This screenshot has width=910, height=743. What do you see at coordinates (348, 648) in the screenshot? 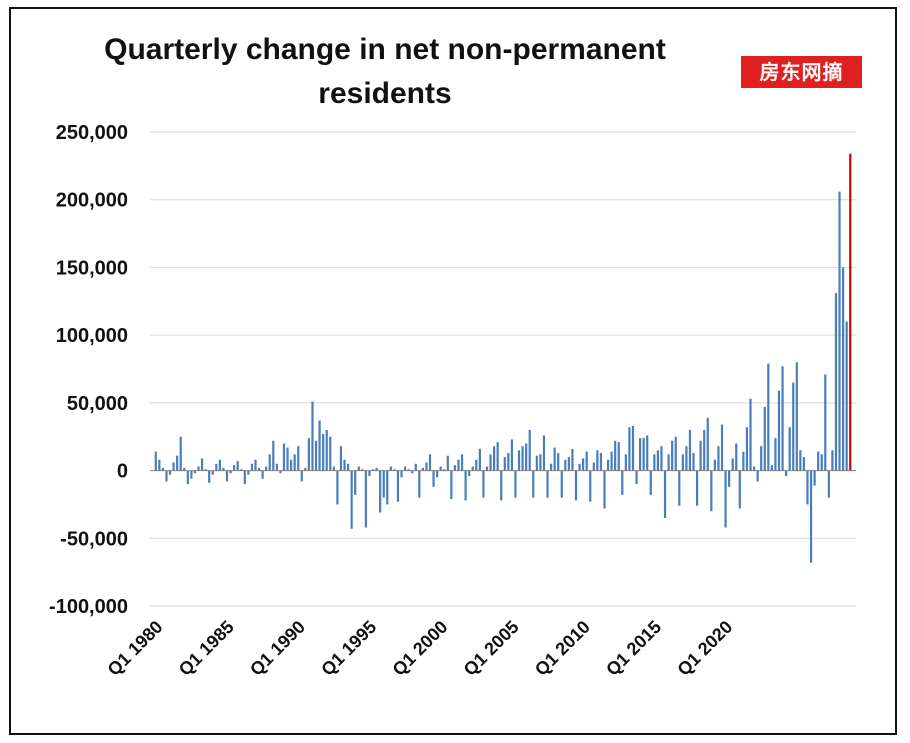
I see `x-tick-label: Q1 1995` at bounding box center [348, 648].